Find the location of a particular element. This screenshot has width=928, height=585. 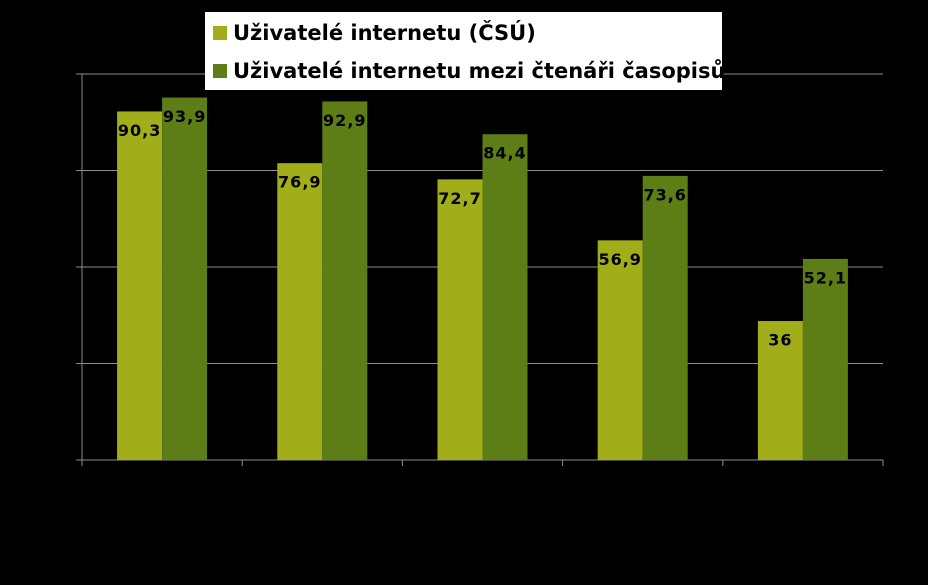

value-label: 90,3 is located at coordinates (139, 130).